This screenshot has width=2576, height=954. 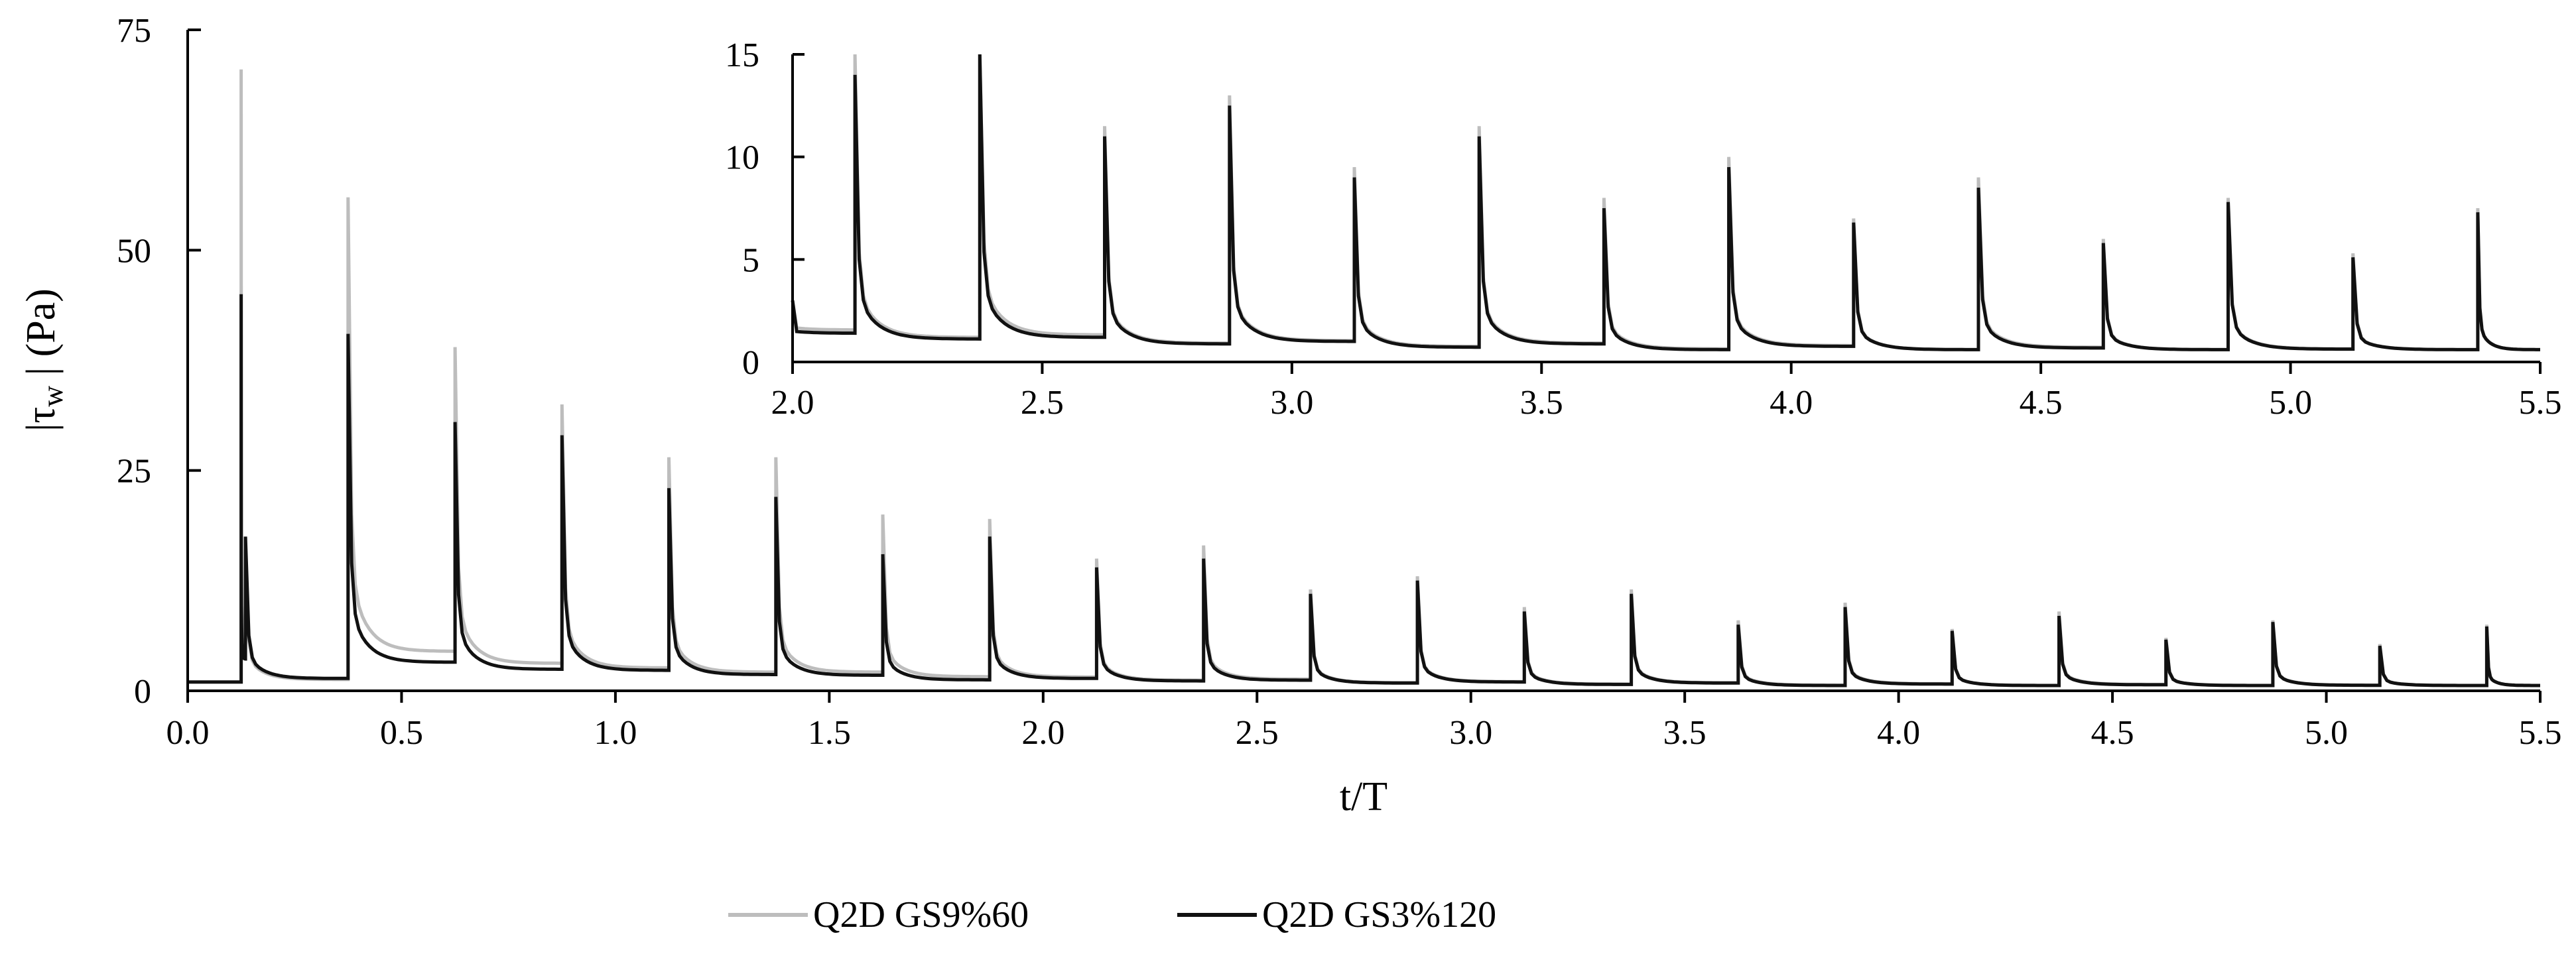 I want to click on y-axis-title-subscript: w, so click(x=52, y=396).